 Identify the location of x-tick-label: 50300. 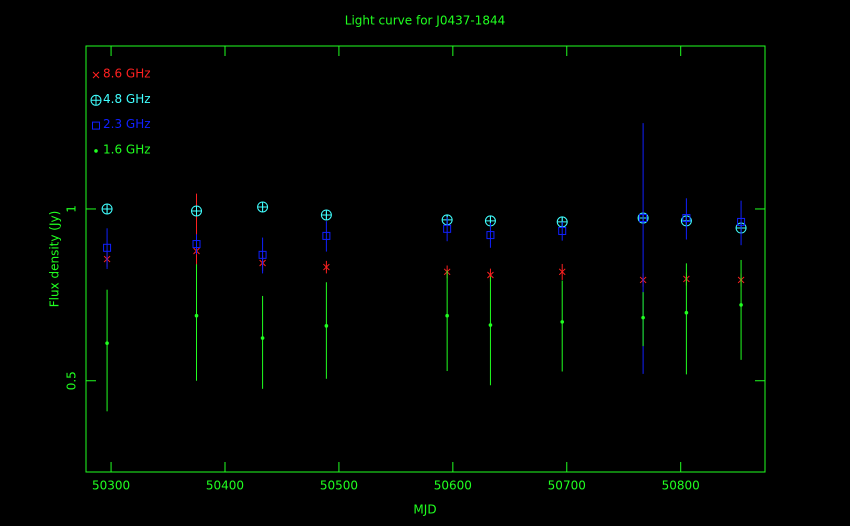
(111, 486).